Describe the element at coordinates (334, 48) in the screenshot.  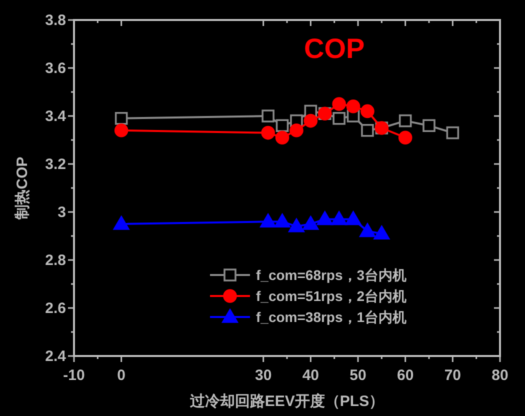
I see `text: COP` at that location.